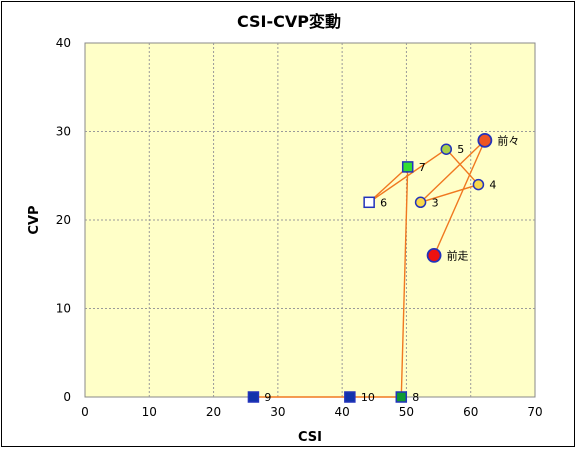 The width and height of the screenshot is (578, 450). I want to click on x-tick-label: 0, so click(85, 412).